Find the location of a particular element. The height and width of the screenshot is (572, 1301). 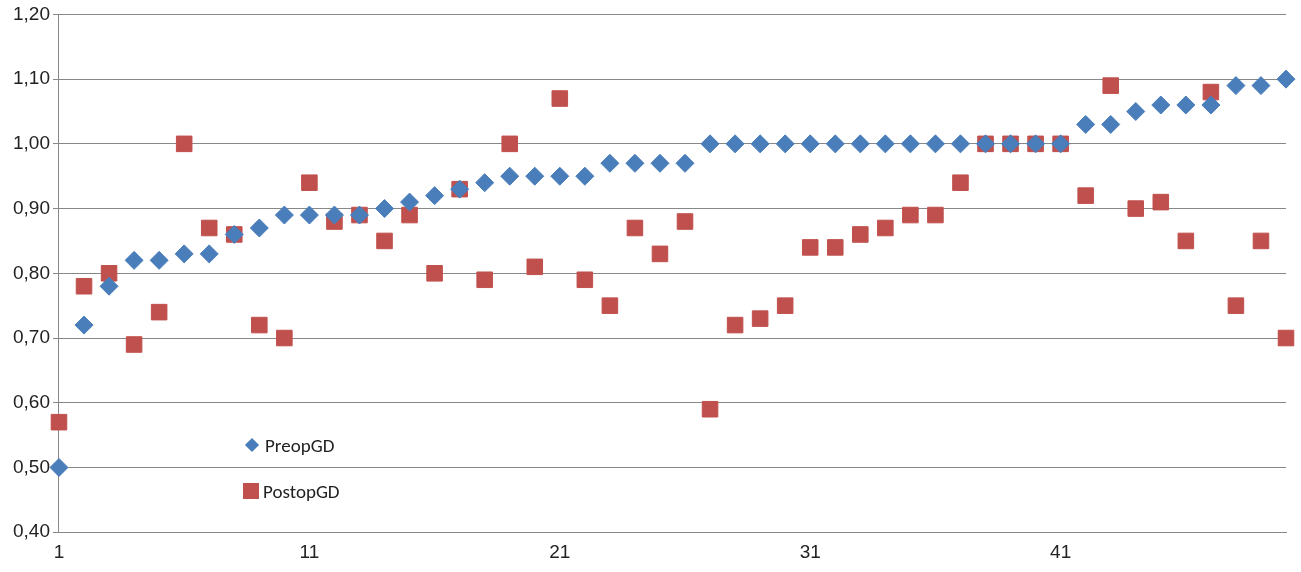

legend-label: PostopGD is located at coordinates (301, 491).